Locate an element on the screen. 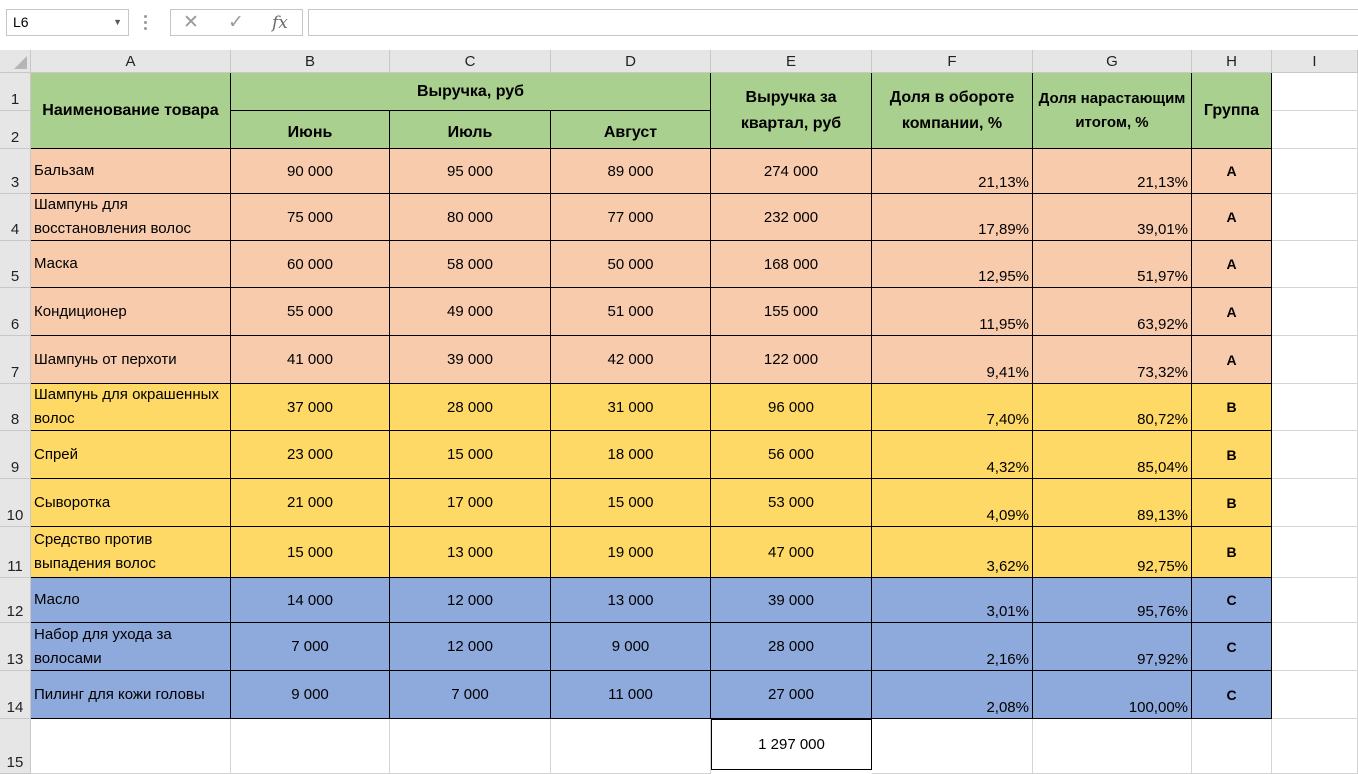 The height and width of the screenshot is (774, 1358). column-header-f: F is located at coordinates (952, 61).